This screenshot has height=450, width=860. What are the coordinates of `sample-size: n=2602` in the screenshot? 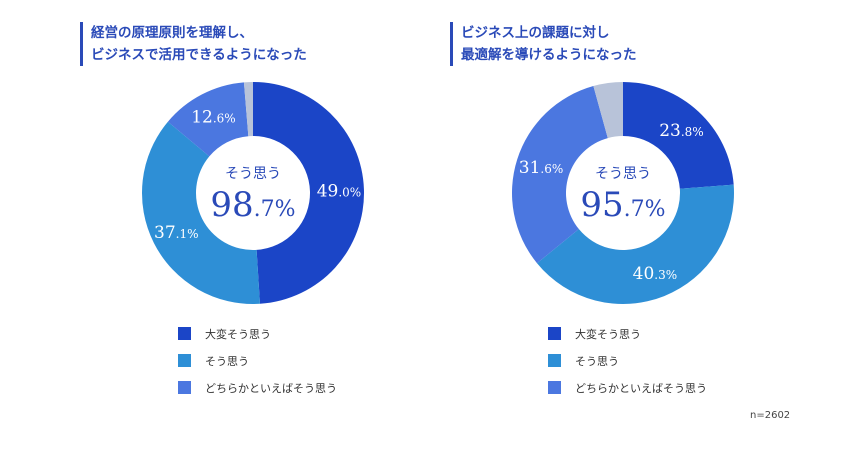 It's located at (770, 415).